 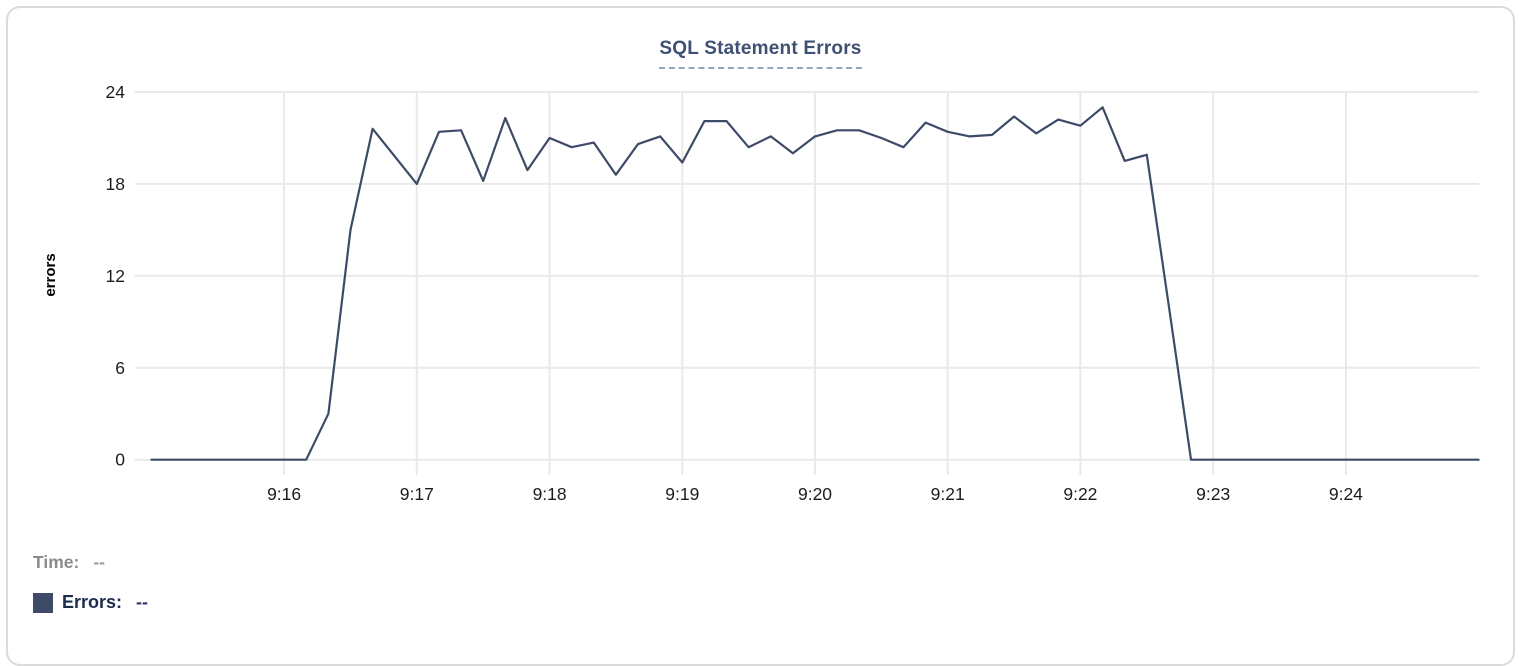 I want to click on svg-text: 9:22, so click(x=1080, y=494).